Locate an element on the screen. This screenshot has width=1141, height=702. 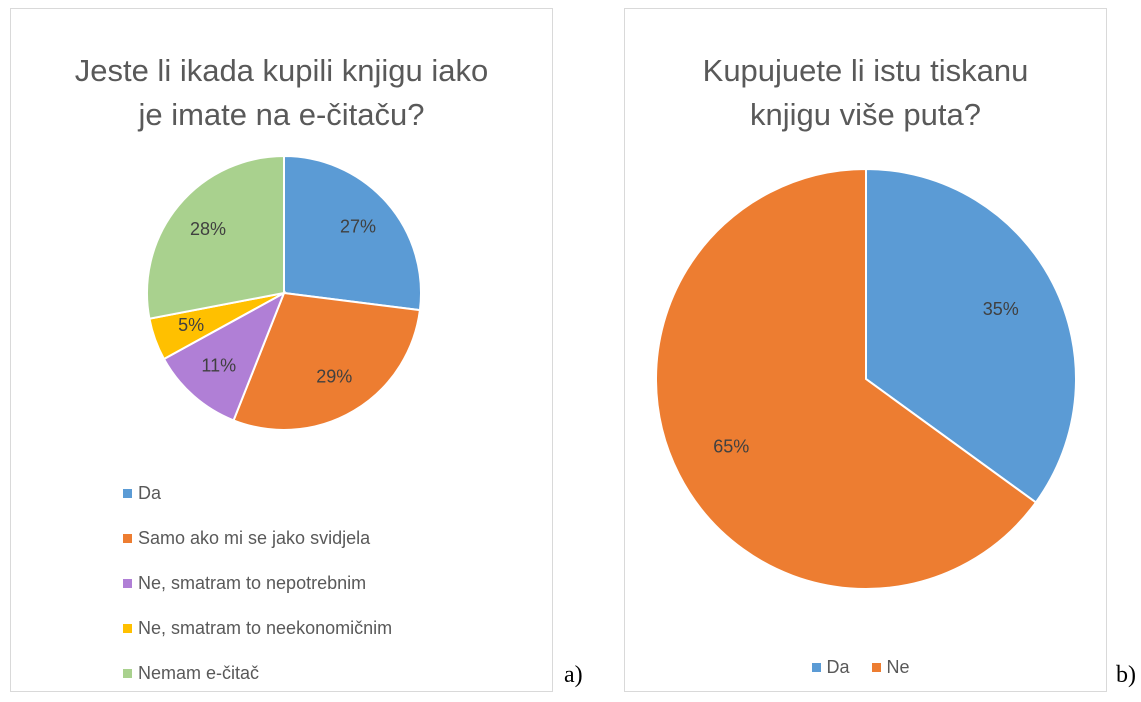
legend-item: Samo ako mi se jako svidjela is located at coordinates (246, 538).